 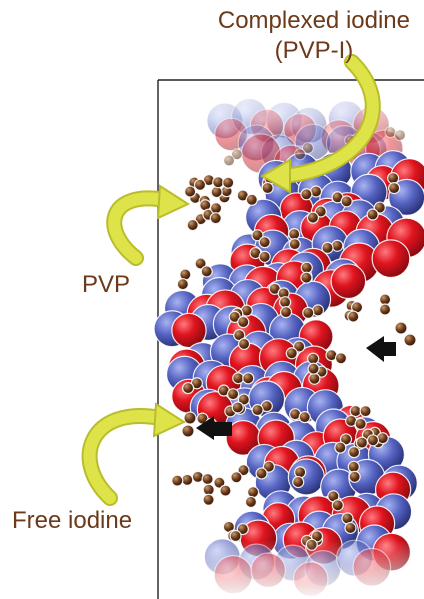 What do you see at coordinates (291, 111) in the screenshot?
I see `top-fade` at bounding box center [291, 111].